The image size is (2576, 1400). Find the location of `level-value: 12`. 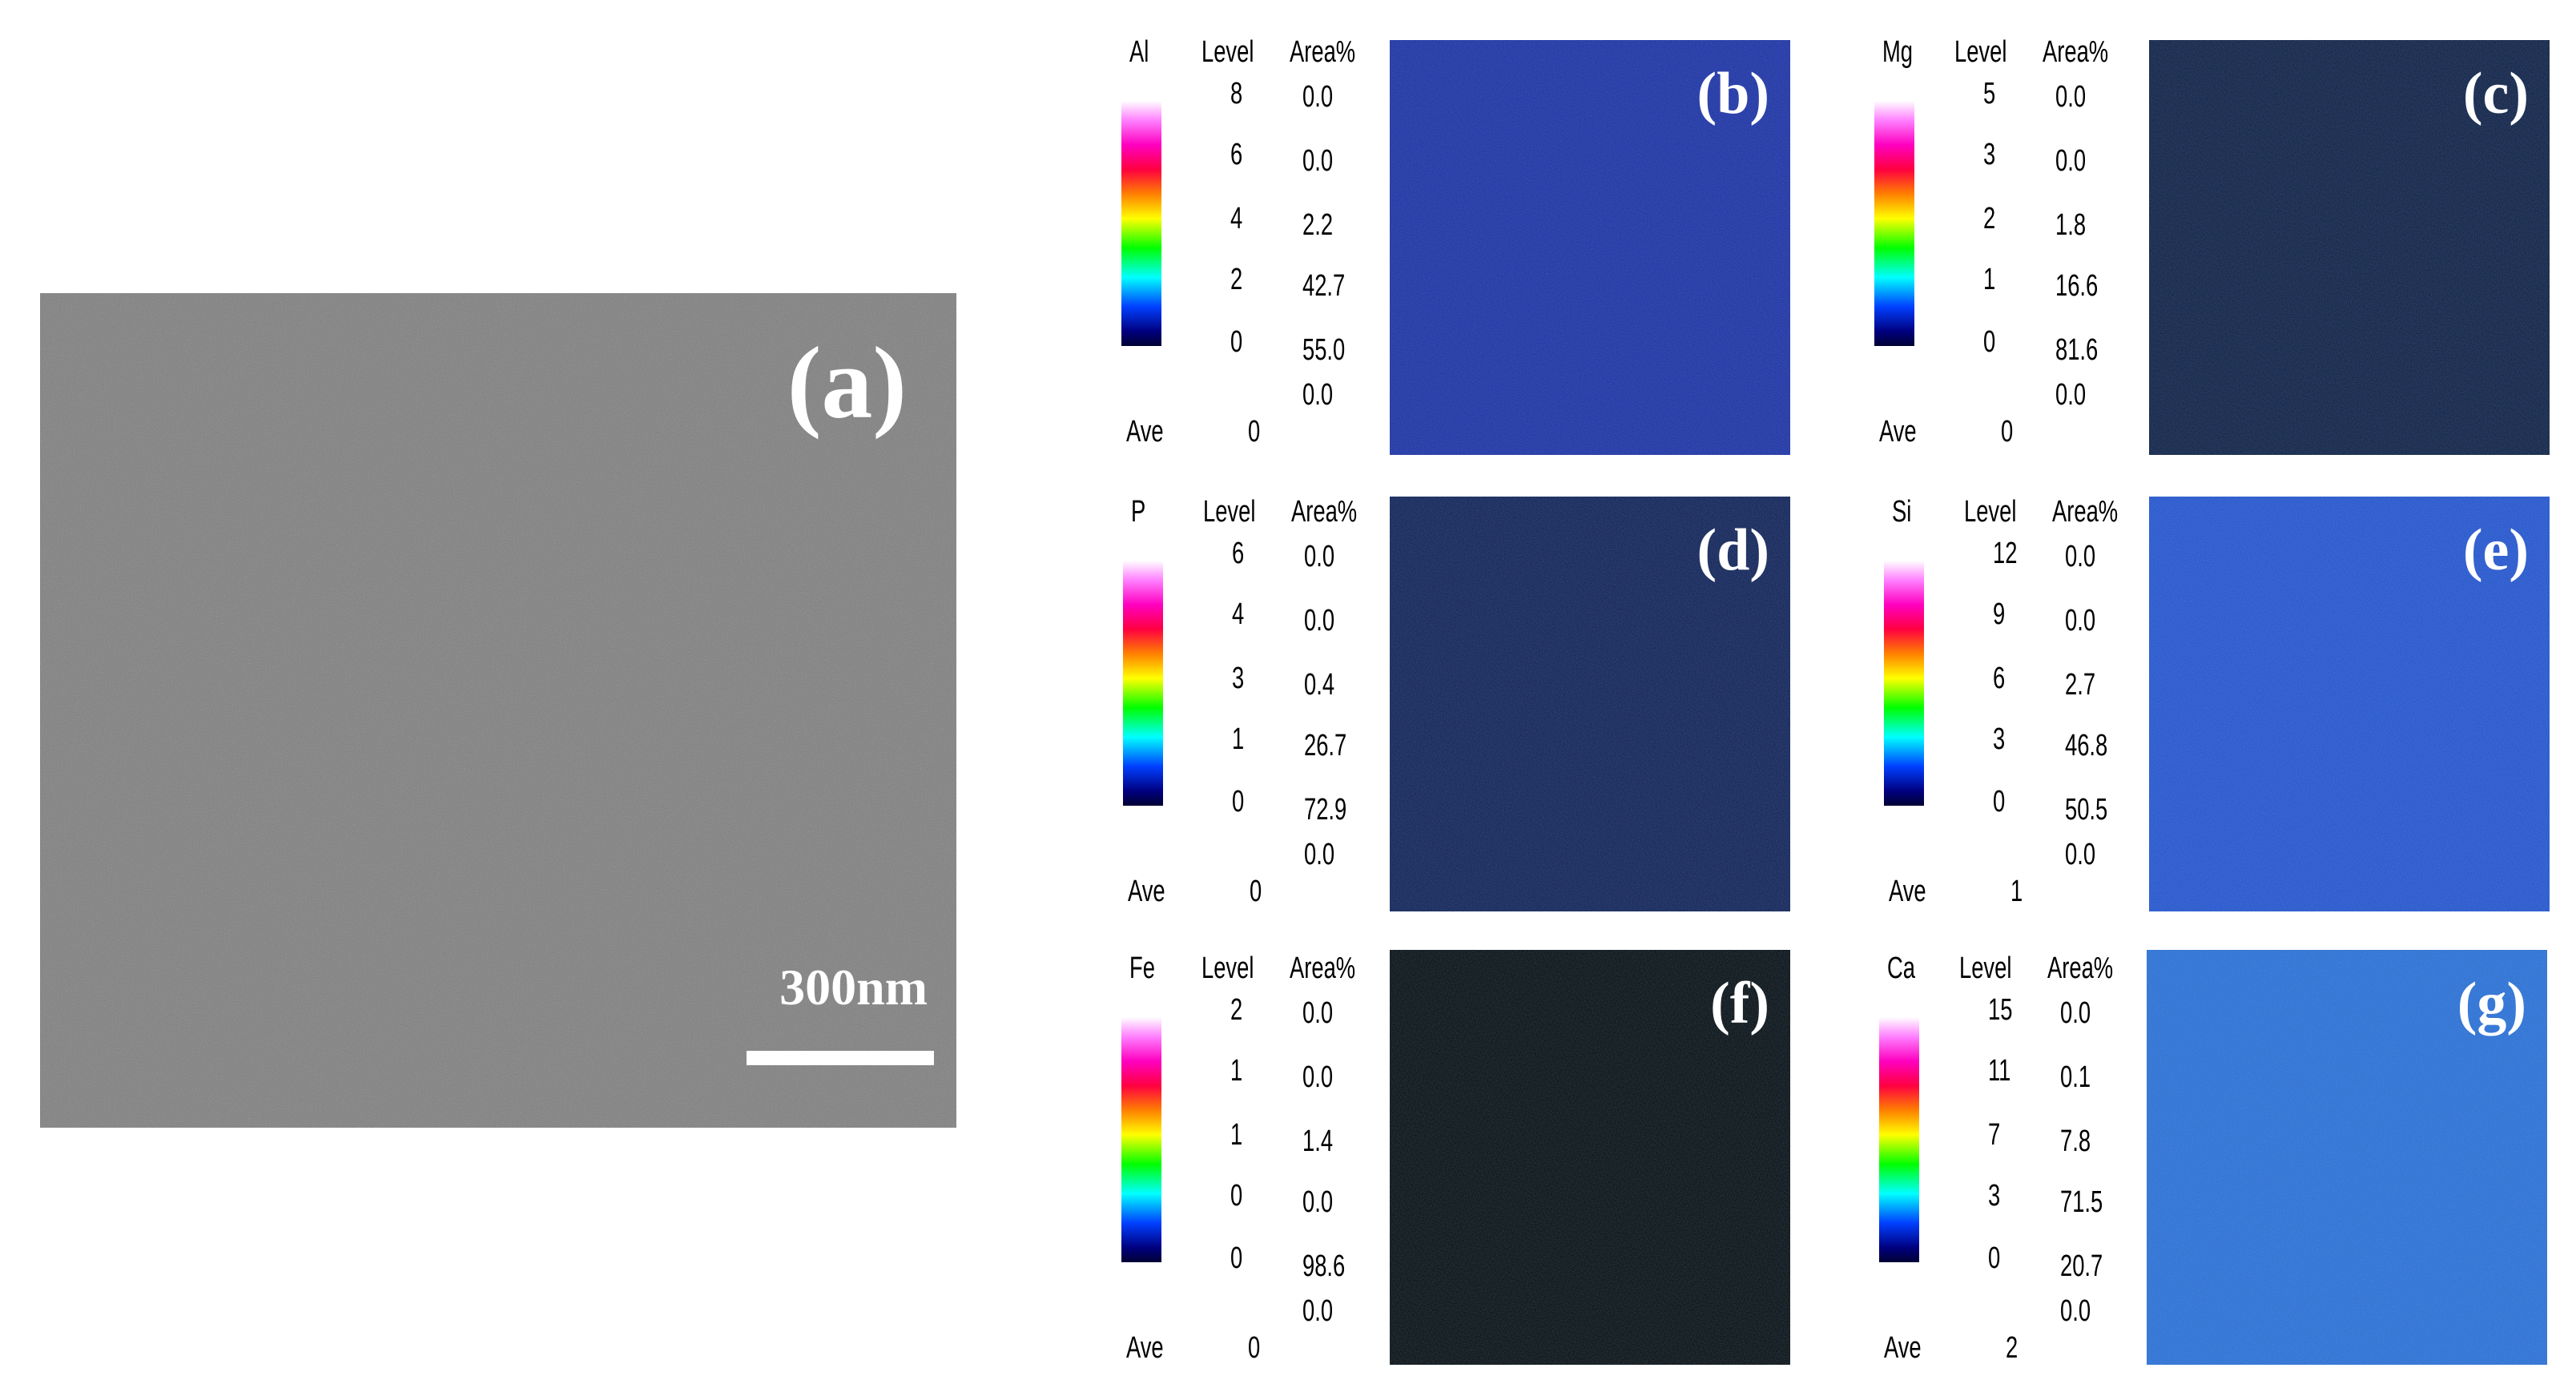

level-value: 12 is located at coordinates (2006, 553).